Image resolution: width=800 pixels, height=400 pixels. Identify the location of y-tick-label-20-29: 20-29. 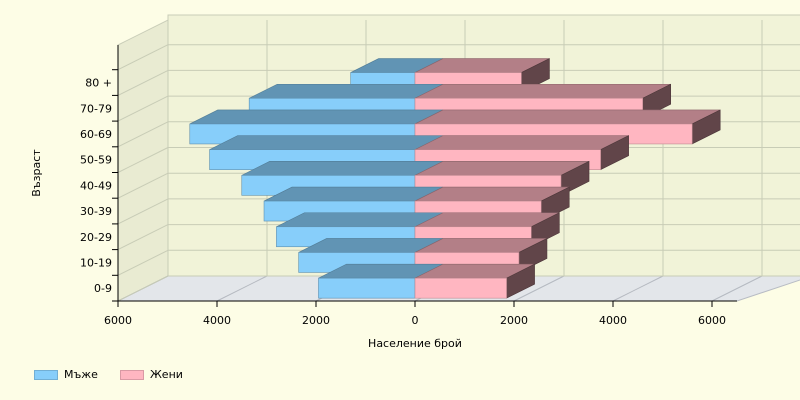
(96, 237).